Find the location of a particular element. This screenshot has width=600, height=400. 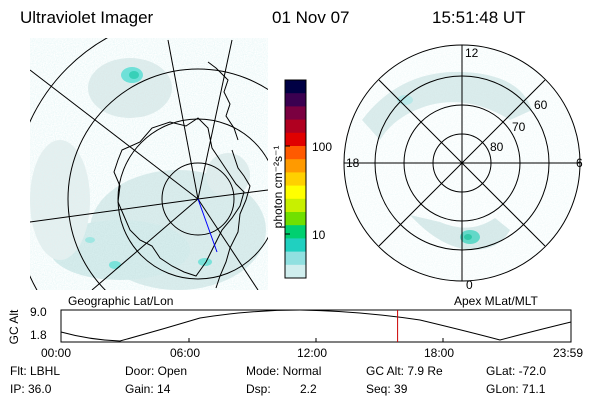

altitude-xtick-0: 00:00 is located at coordinates (56, 353).